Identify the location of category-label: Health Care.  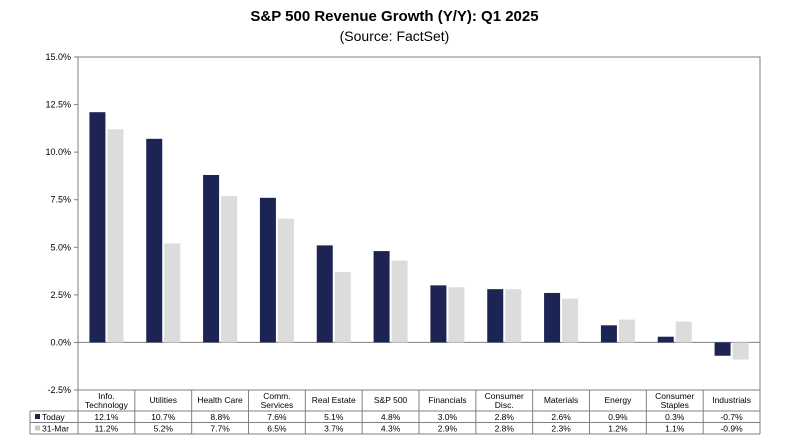
(220, 400).